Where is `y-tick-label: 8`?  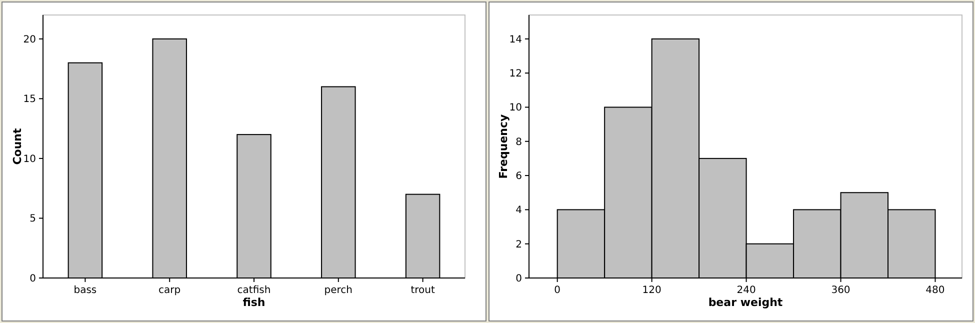 y-tick-label: 8 is located at coordinates (519, 142).